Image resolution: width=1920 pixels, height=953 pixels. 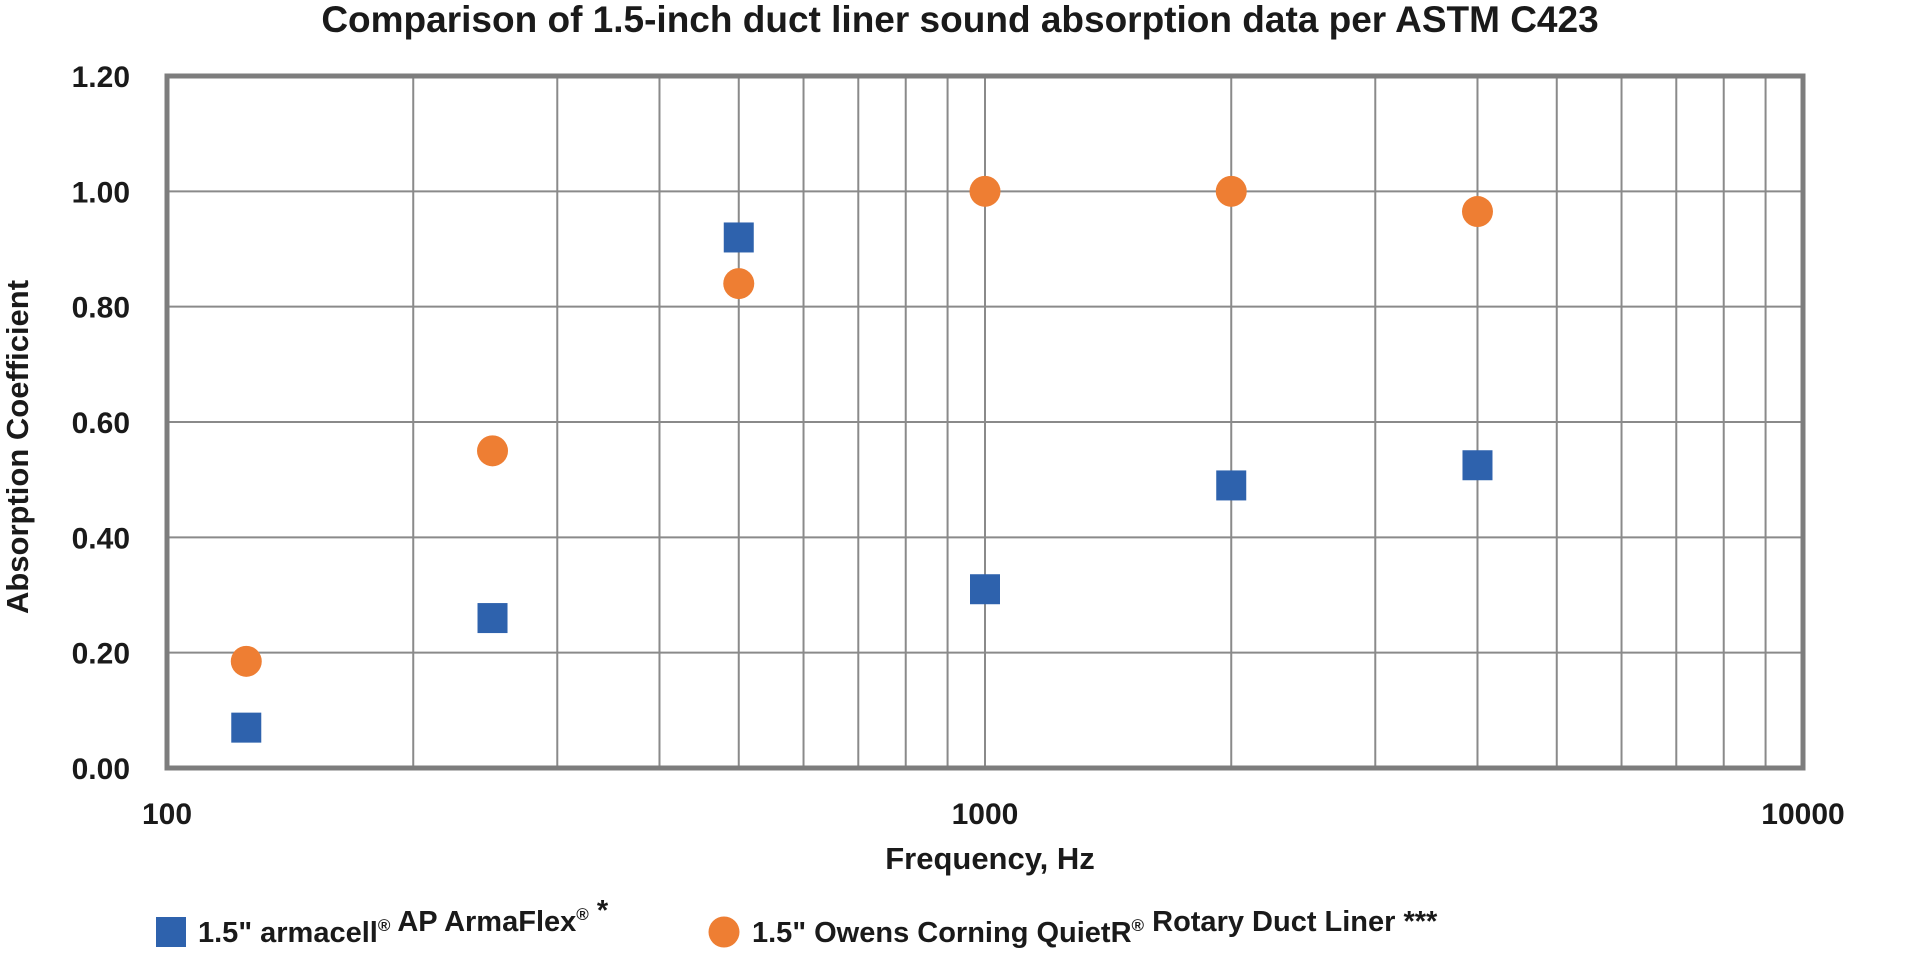 What do you see at coordinates (101, 77) in the screenshot?
I see `y-tick-label: 1.20` at bounding box center [101, 77].